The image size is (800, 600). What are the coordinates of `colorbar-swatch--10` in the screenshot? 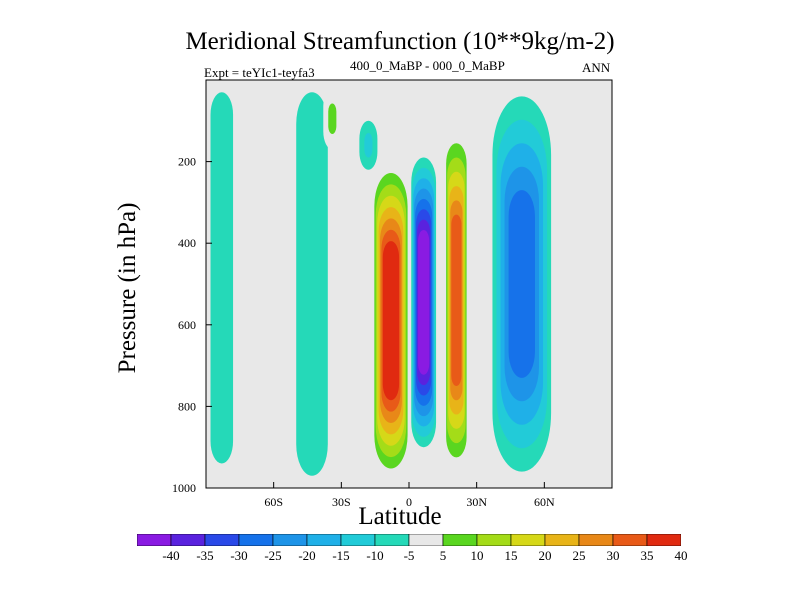 It's located at (358, 540).